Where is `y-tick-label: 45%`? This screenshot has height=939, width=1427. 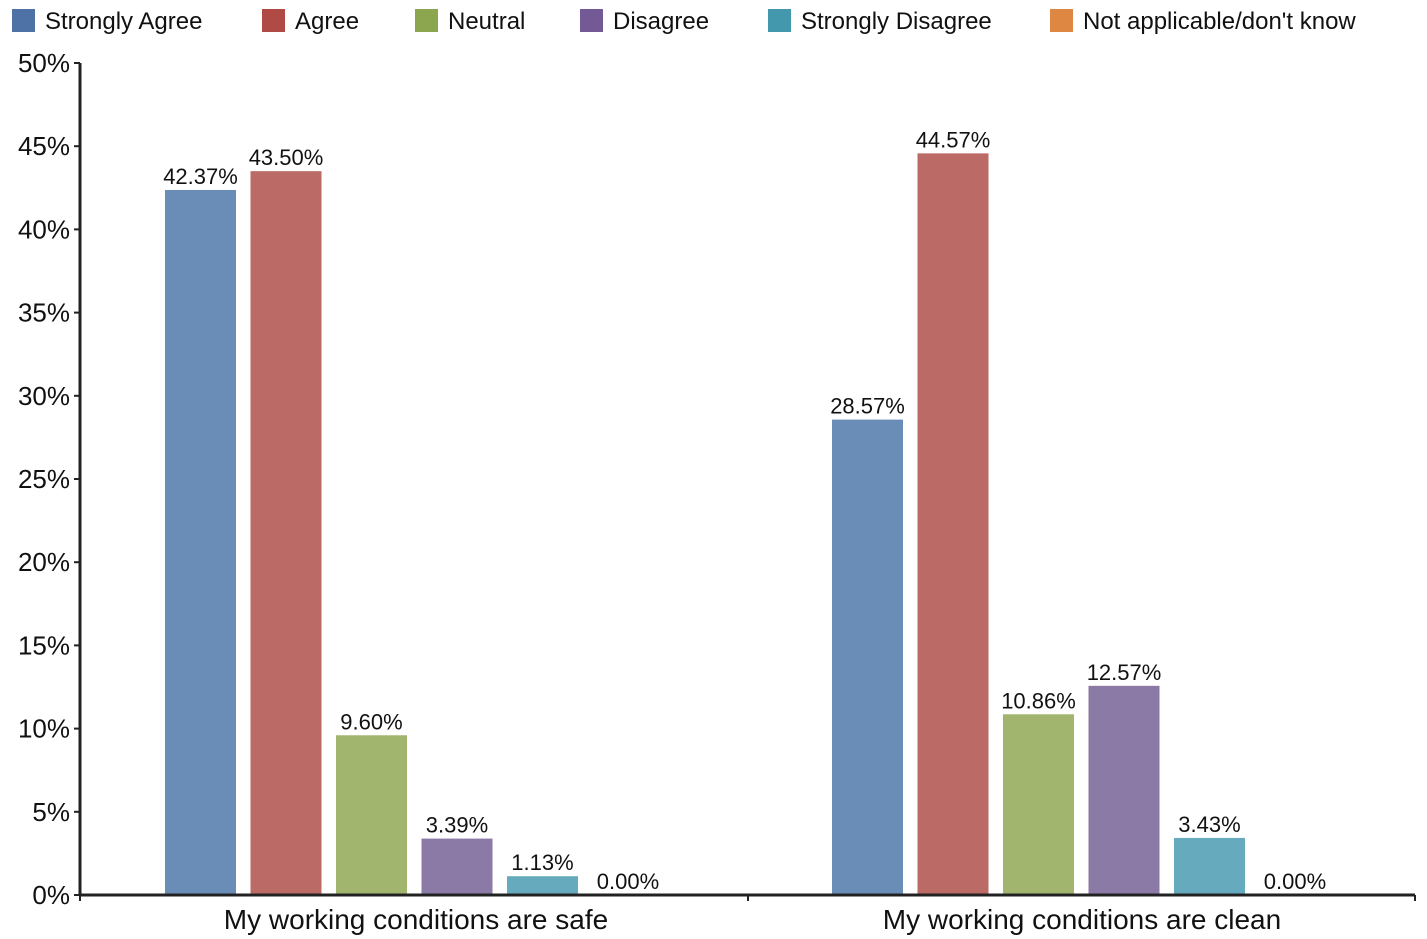 y-tick-label: 45% is located at coordinates (44, 146).